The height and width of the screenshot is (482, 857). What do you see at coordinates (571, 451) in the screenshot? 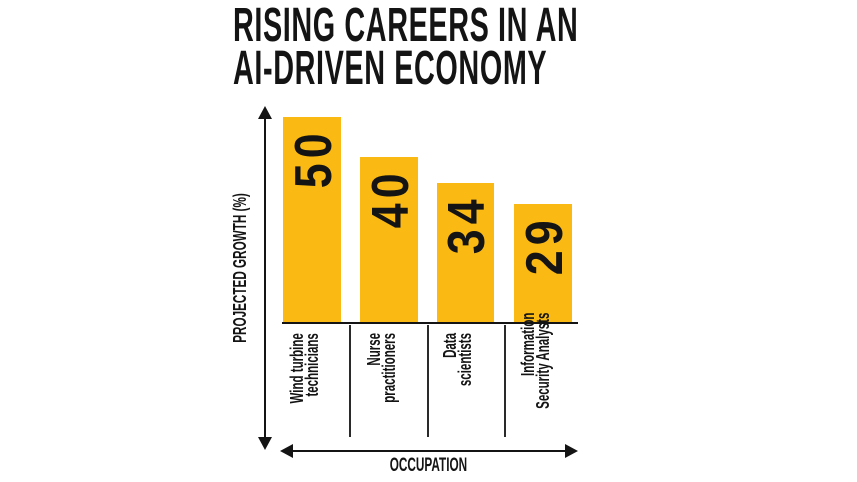
I see `x-axis-arrowhead-right-icon` at bounding box center [571, 451].